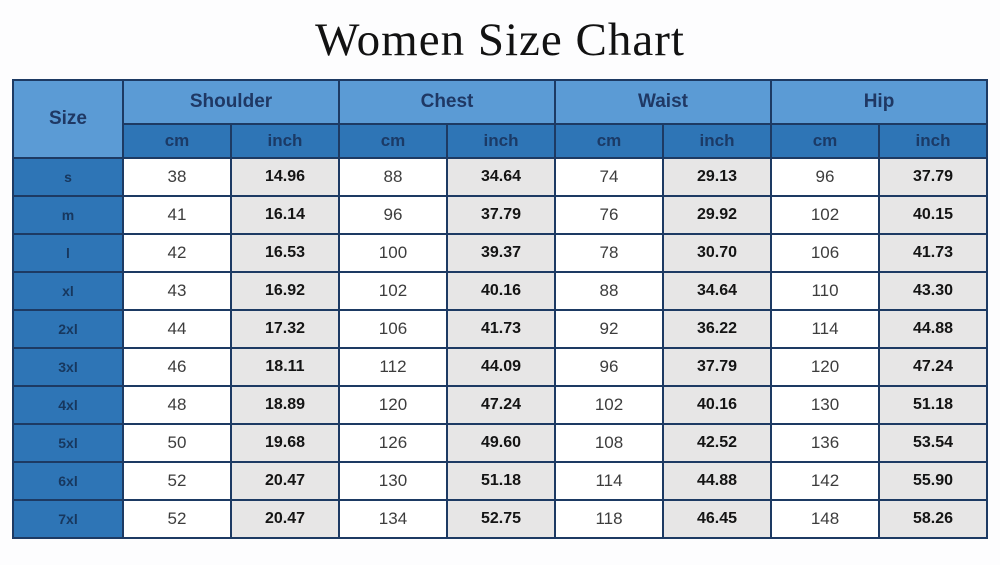  What do you see at coordinates (284, 291) in the screenshot?
I see `inch-value-cell: 16.92` at bounding box center [284, 291].